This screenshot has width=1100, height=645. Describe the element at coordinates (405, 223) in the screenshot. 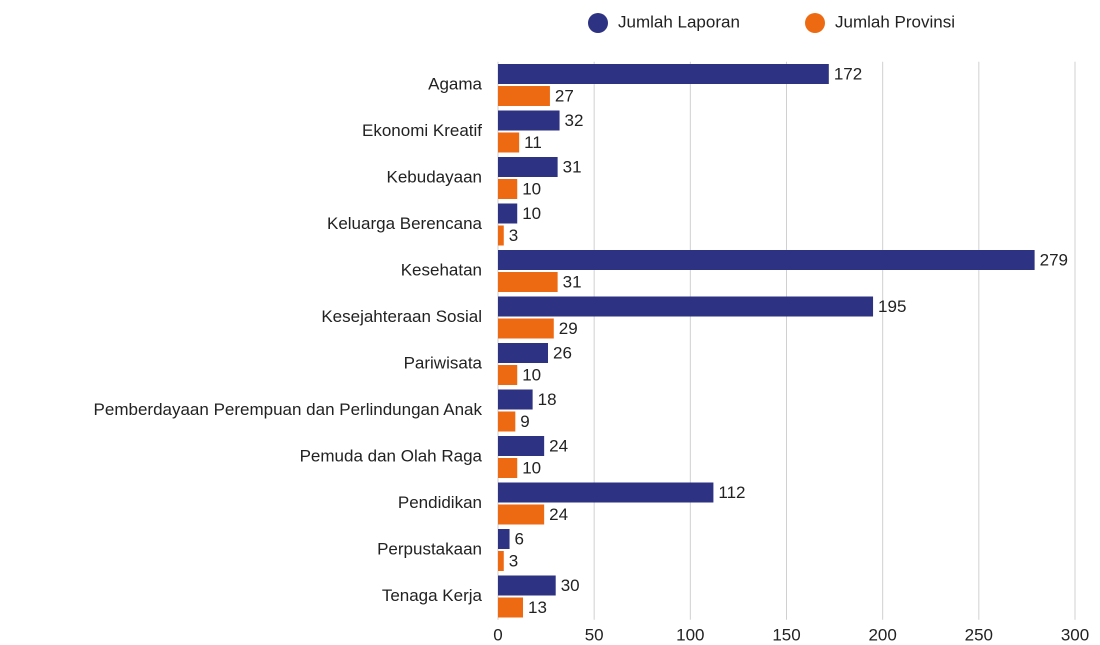

I see `y-tick-label: Keluarga Berencana` at that location.